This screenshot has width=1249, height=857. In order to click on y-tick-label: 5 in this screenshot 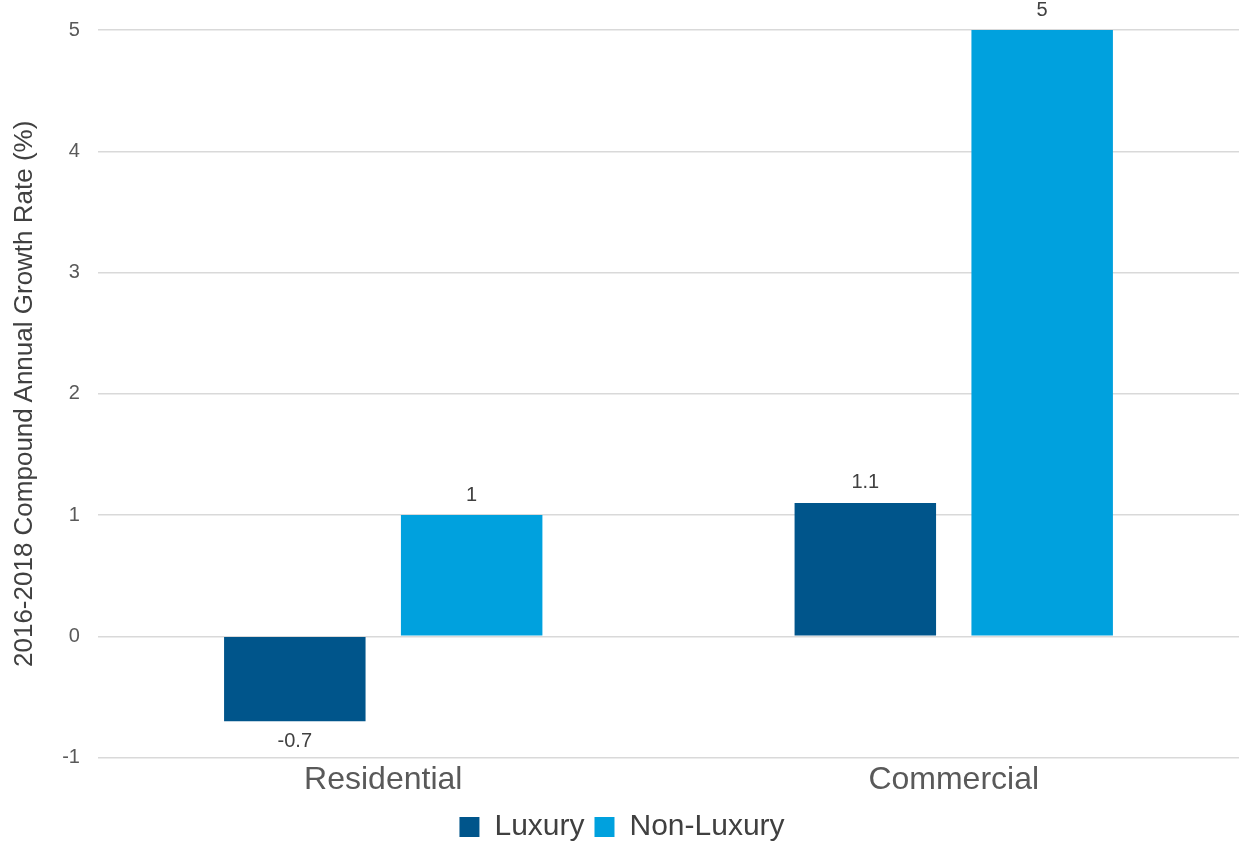, I will do `click(74, 28)`.